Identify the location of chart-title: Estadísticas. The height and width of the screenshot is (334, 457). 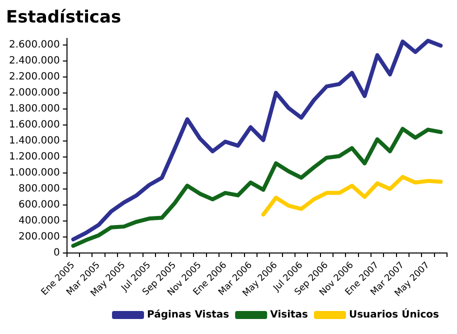
(64, 18).